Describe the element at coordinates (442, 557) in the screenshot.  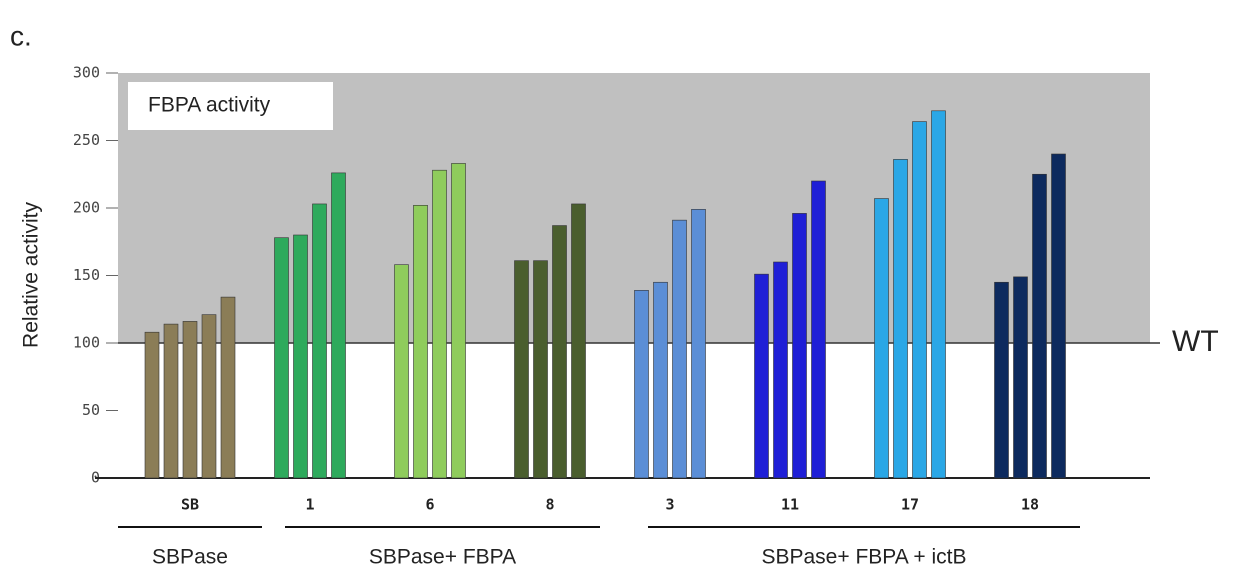
I see `supergroup-label: SBPase+ FBPA` at that location.